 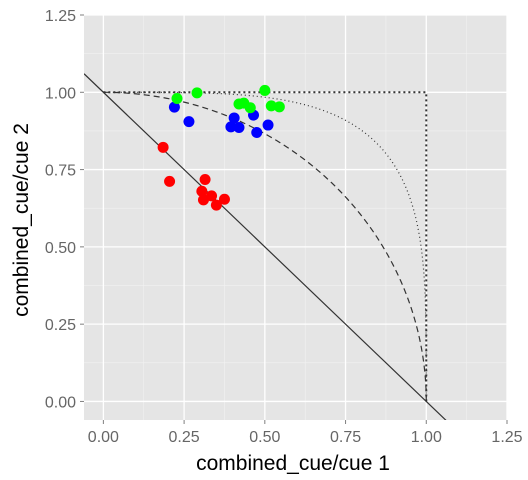 I want to click on y-tick-label: 1.00, so click(x=60, y=93).